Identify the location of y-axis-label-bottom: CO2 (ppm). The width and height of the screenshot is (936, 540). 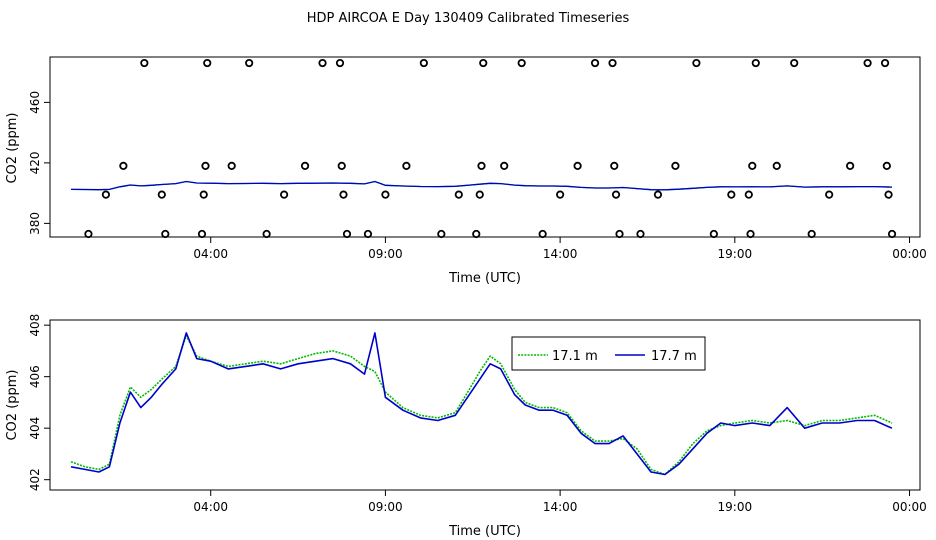
(12, 404).